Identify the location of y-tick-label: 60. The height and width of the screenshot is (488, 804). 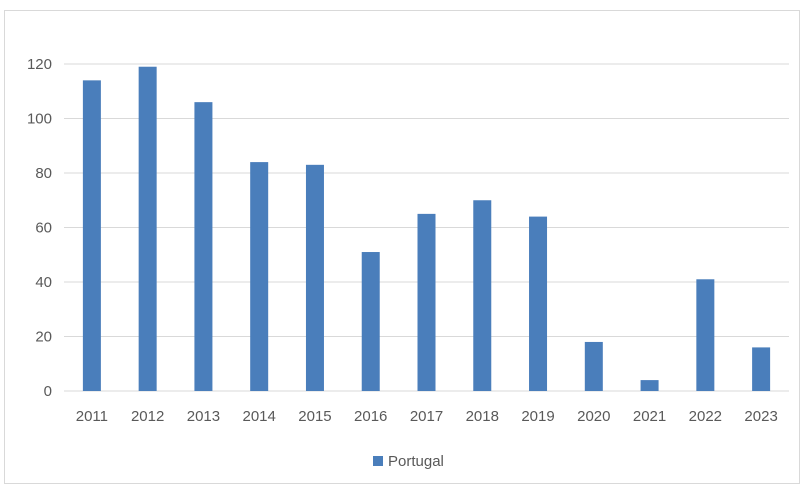
(43, 228).